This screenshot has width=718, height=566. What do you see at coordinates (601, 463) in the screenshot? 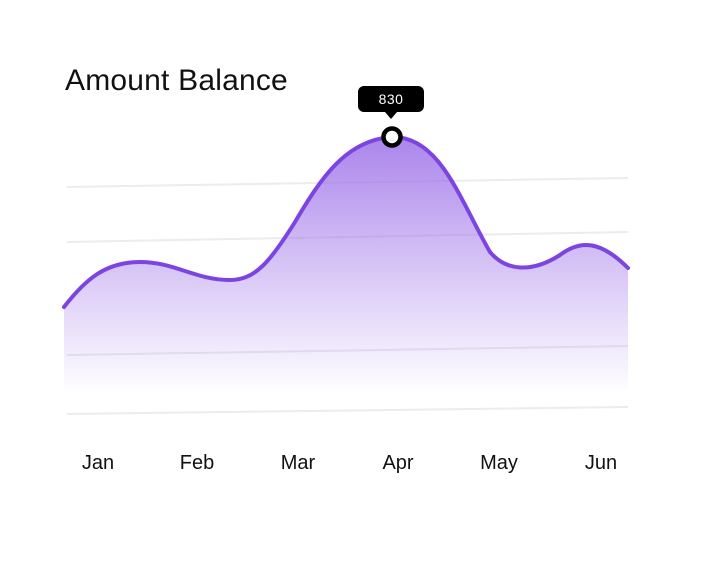
I see `x-tick-label: Jun` at bounding box center [601, 463].